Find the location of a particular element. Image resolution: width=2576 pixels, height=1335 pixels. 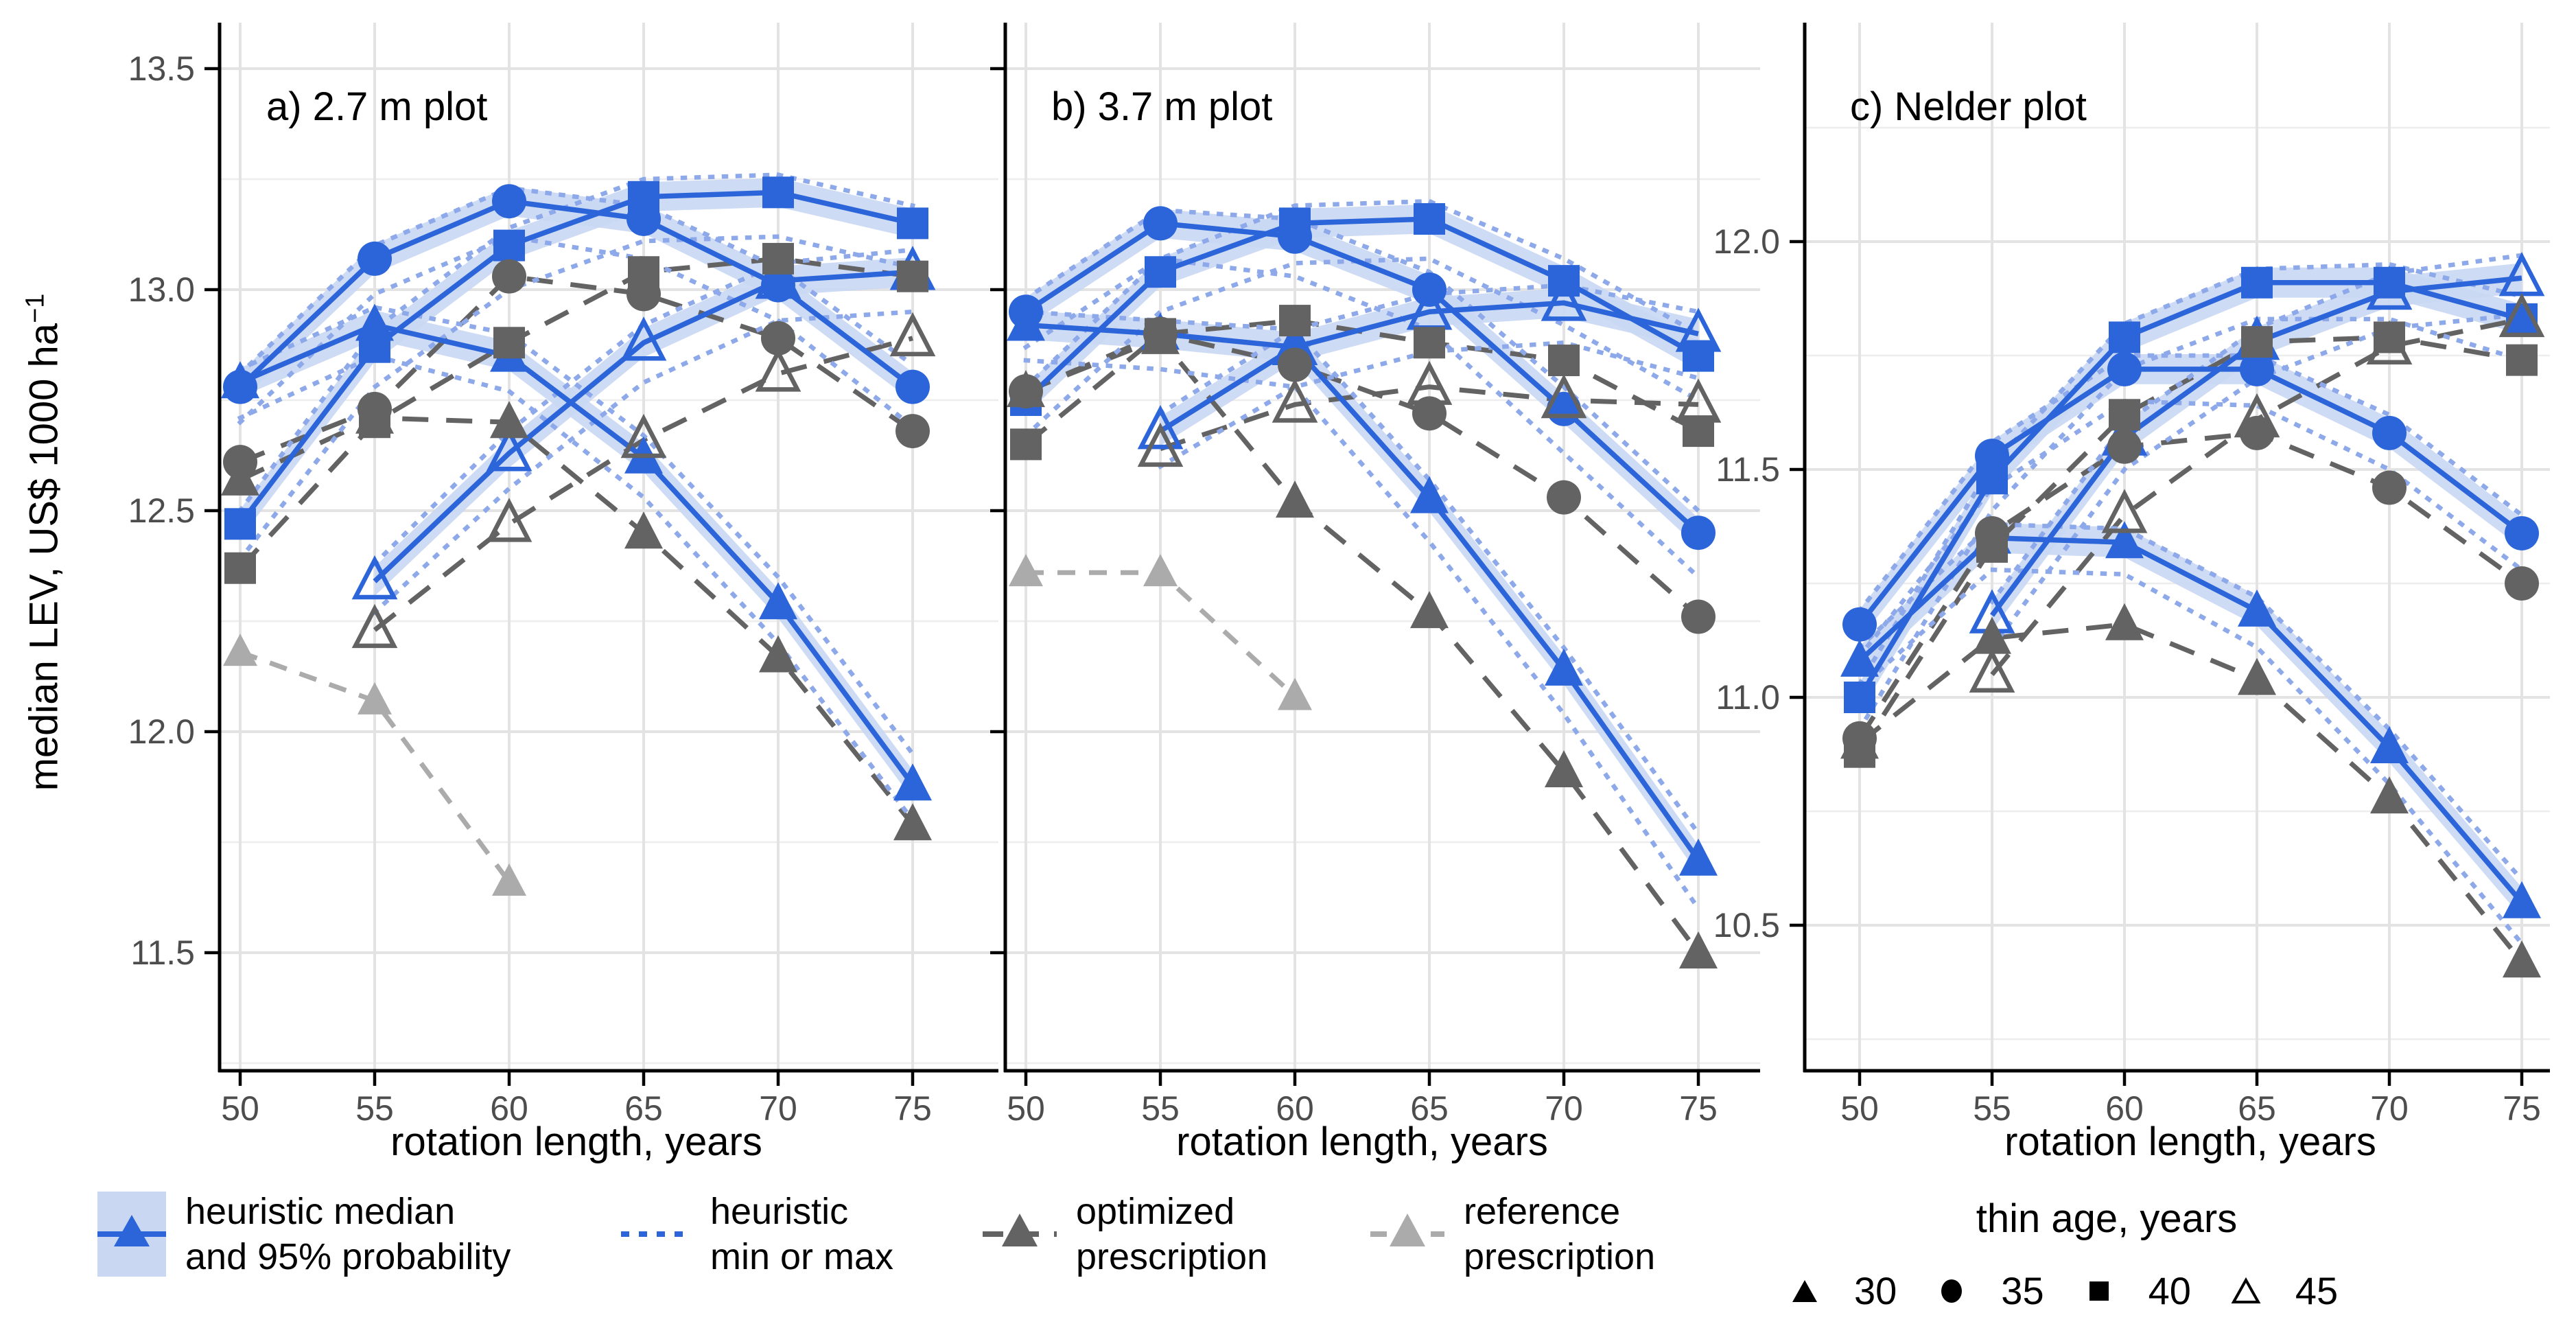

legend-item-optimized: optimized prescription is located at coordinates (1124, 1234).